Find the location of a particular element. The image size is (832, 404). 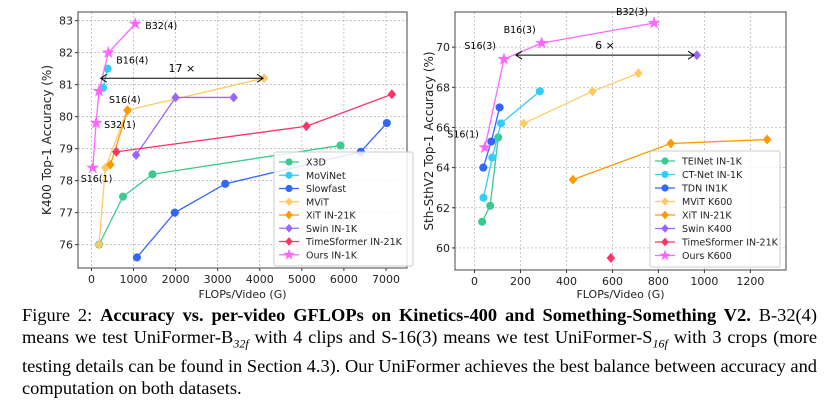

legend-label: TEINet IN-1K is located at coordinates (712, 162).